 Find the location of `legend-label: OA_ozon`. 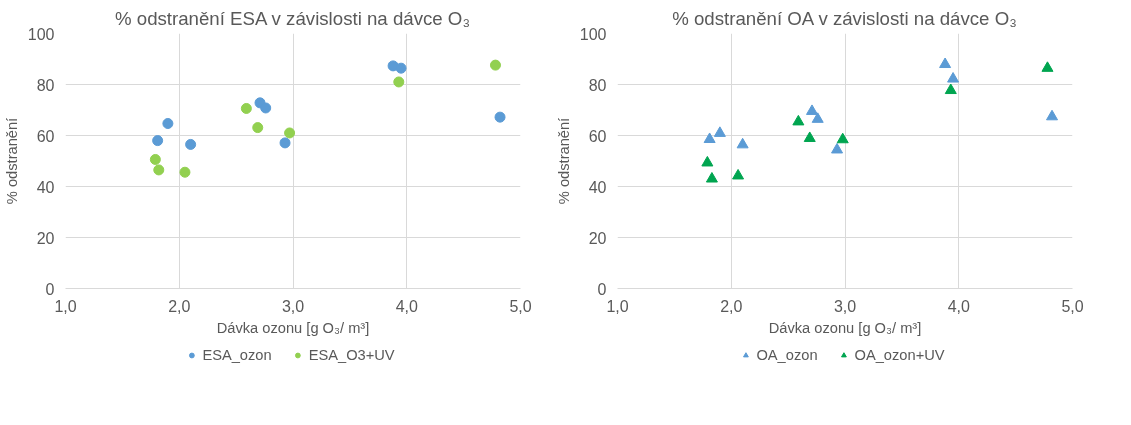

legend-label: OA_ozon is located at coordinates (787, 355).